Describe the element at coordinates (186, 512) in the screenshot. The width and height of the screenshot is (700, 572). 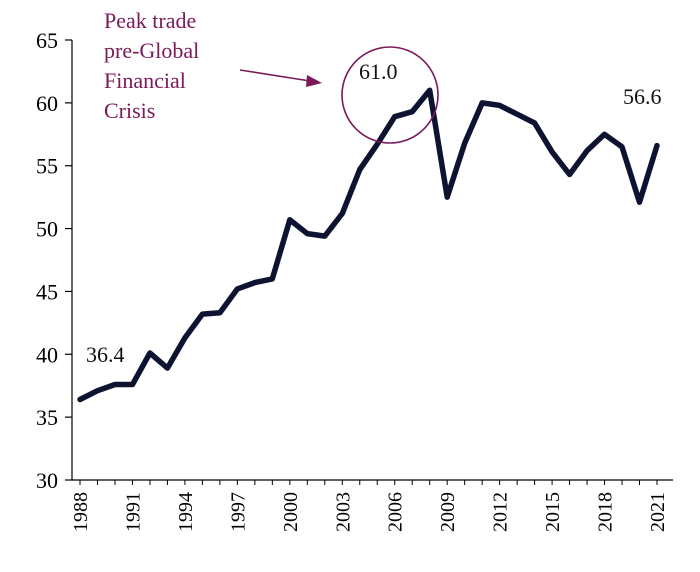
I see `x-tick-label: 1994` at that location.